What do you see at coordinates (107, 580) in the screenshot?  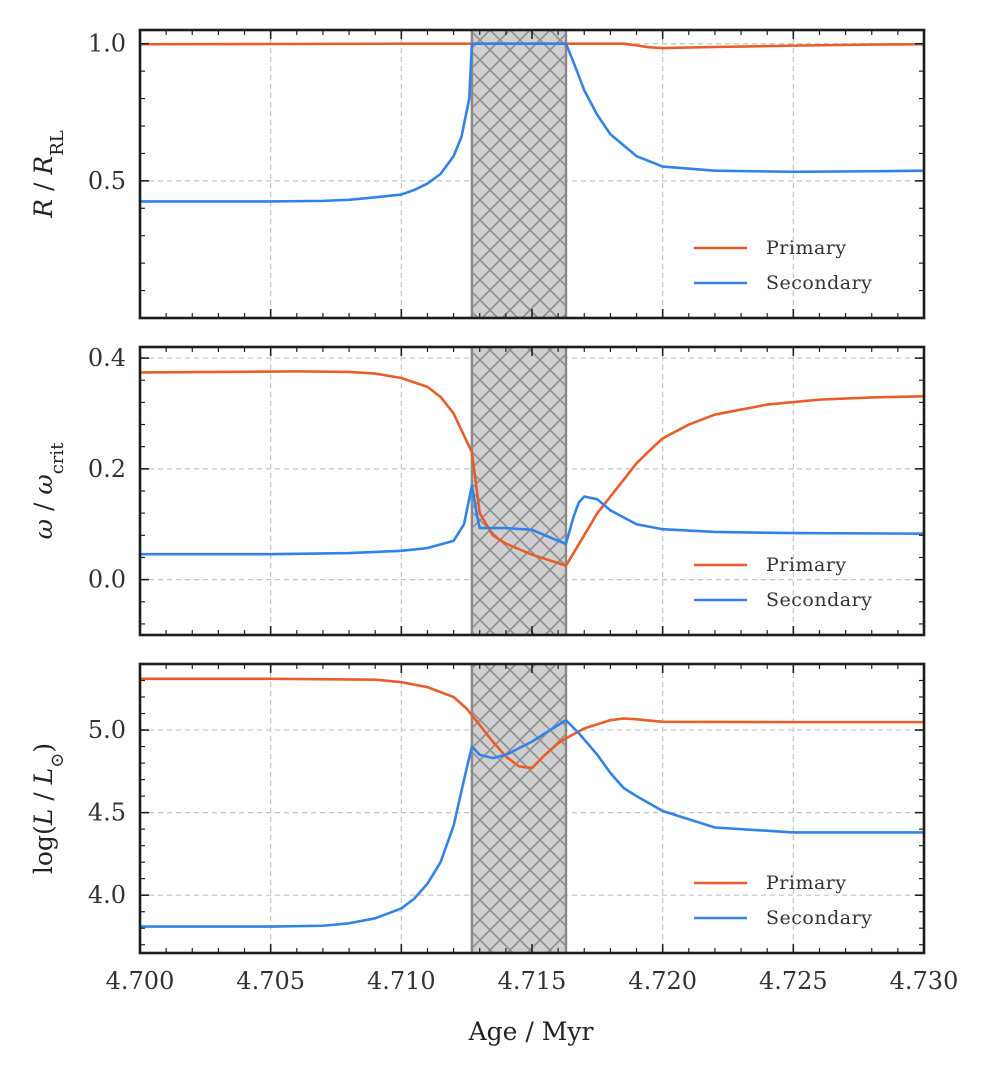 I see `y-tick-label: 0.0` at bounding box center [107, 580].